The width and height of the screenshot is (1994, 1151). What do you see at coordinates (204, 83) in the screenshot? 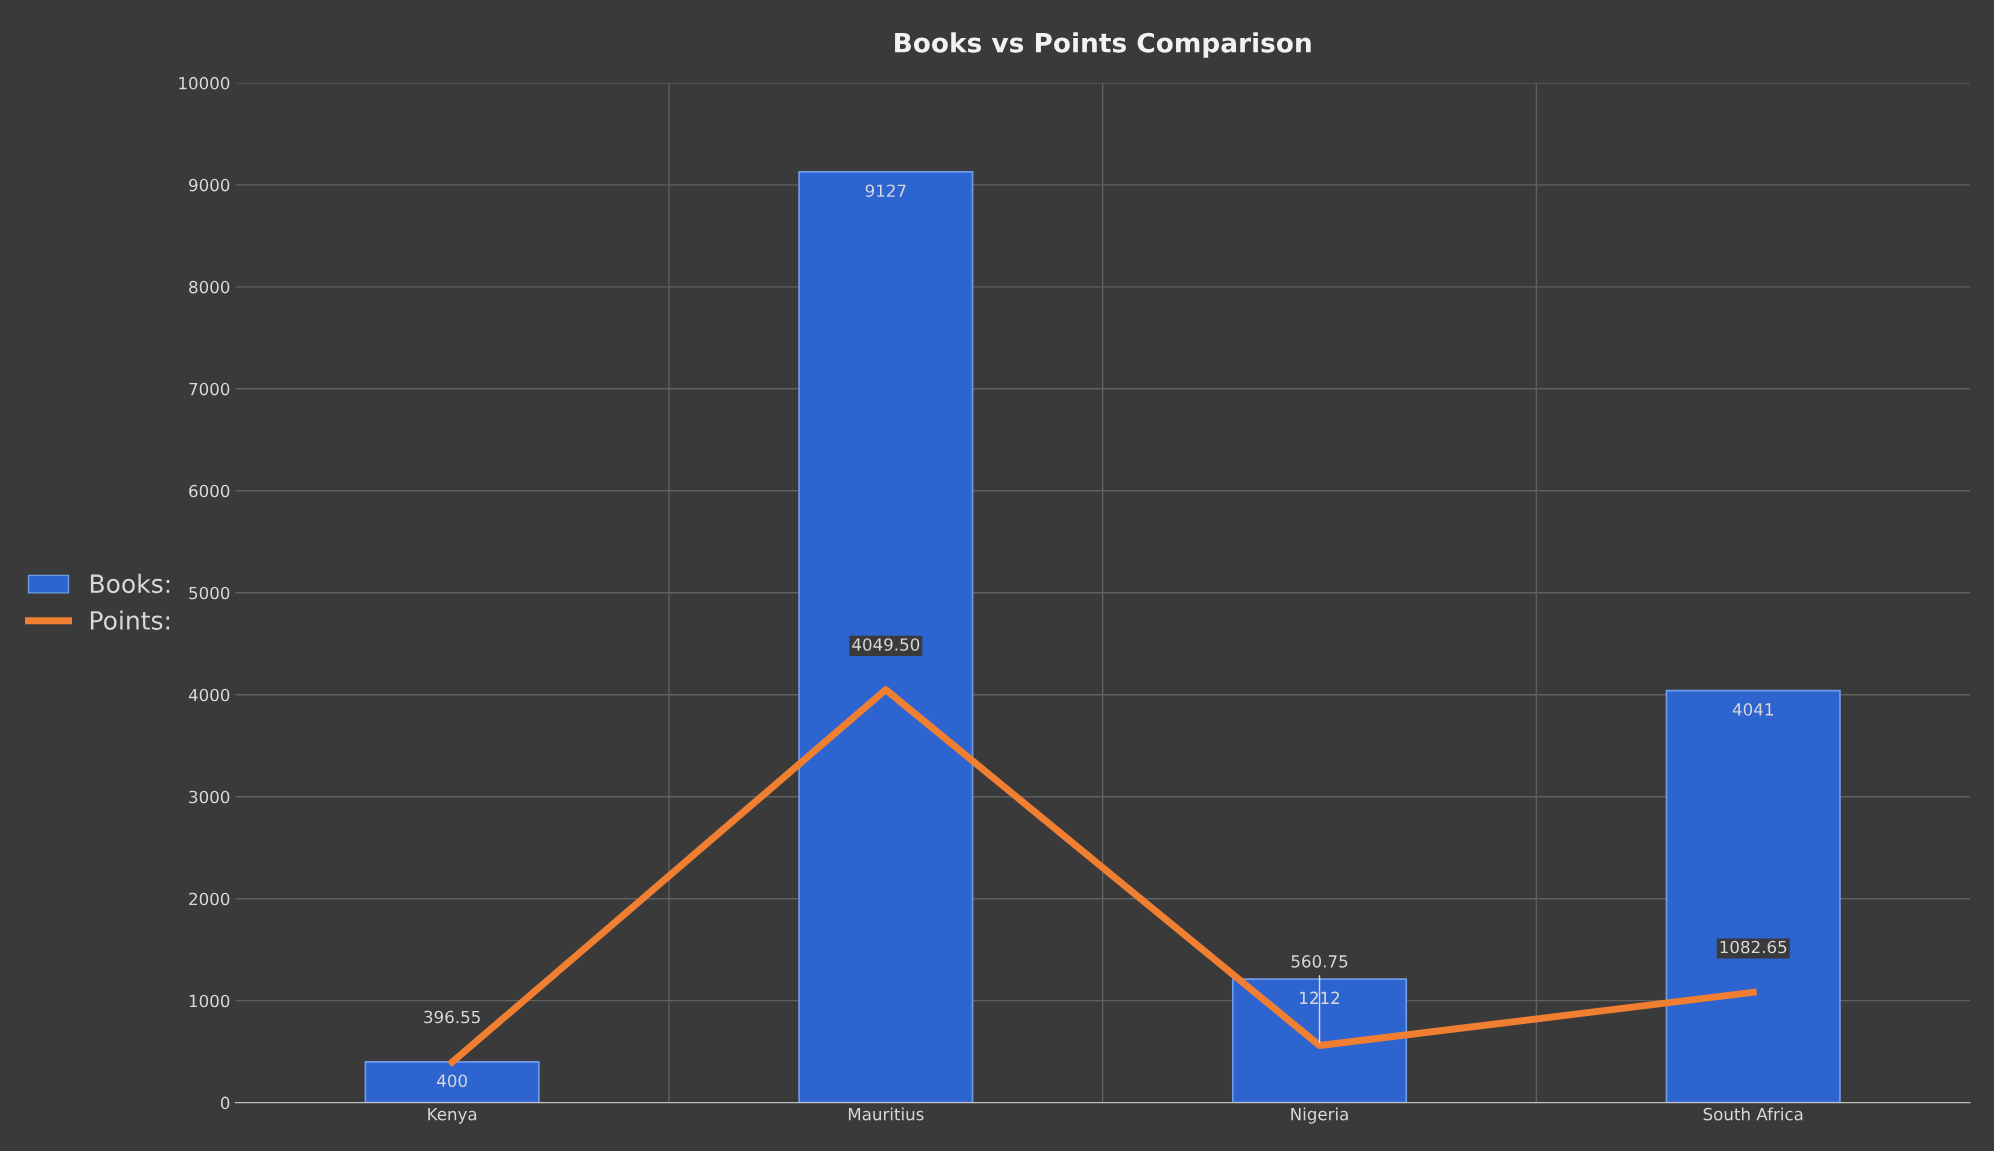
I see `y-tick-label: 10000` at bounding box center [204, 83].